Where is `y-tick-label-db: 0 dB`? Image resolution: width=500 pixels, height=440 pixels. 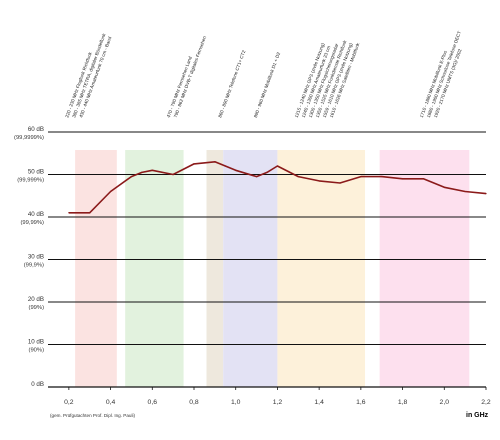 y-tick-label-db: 0 dB is located at coordinates (37, 384).